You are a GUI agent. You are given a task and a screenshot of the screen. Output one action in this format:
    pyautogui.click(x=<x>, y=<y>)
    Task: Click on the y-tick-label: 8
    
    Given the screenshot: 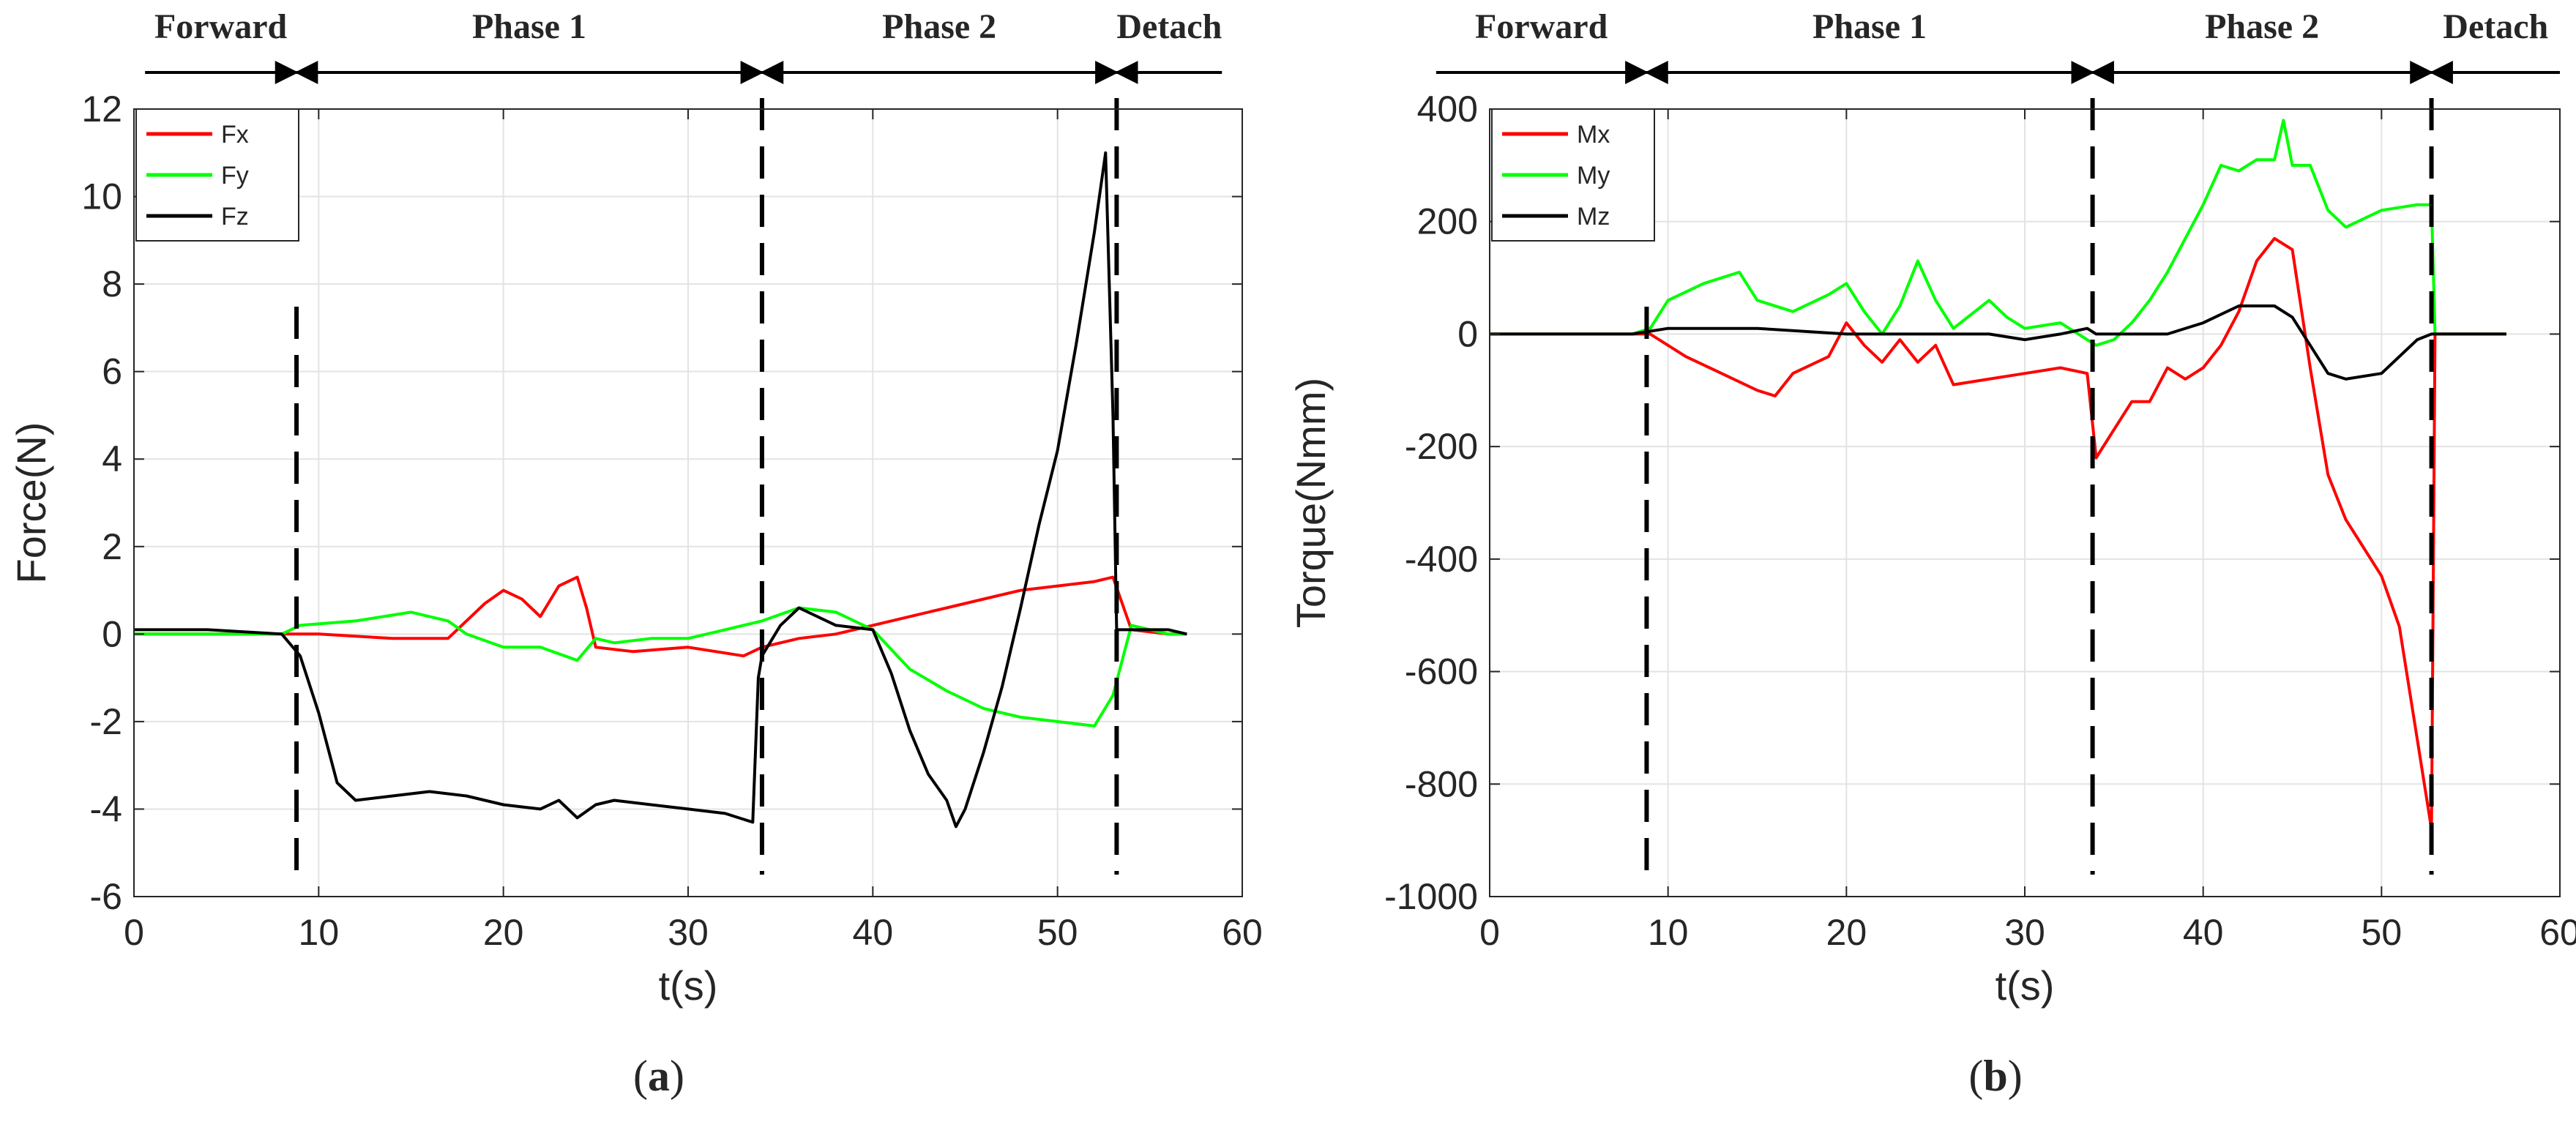 What is the action you would take?
    pyautogui.click(x=112, y=283)
    